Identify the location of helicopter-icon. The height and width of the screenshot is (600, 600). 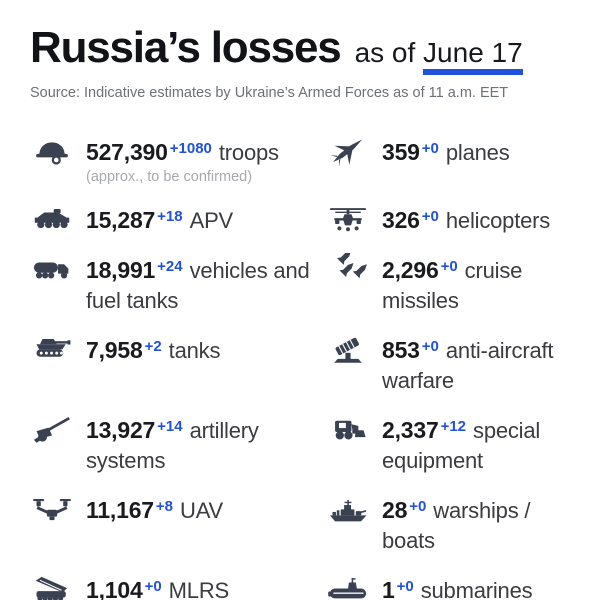
(348, 219).